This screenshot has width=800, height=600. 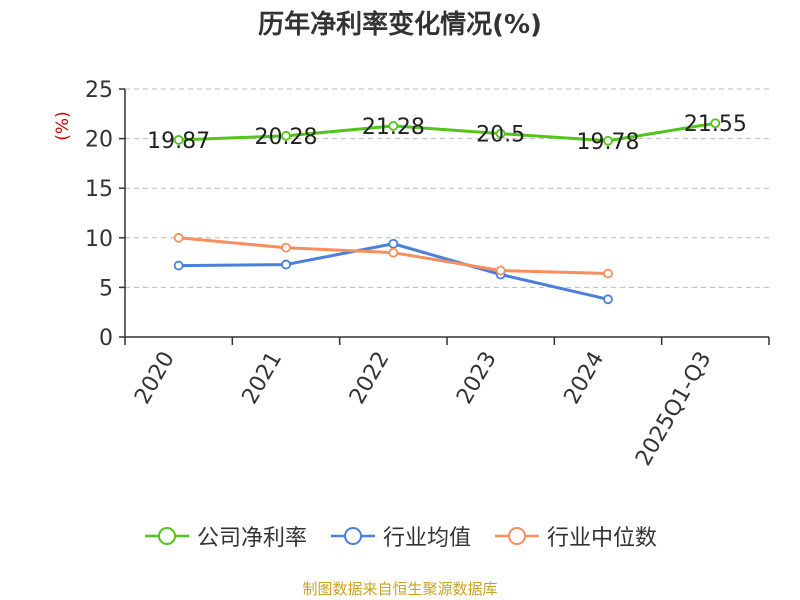 I want to click on data-labels: 19.87 20.28 21.28 20.5 19.78 21.55, so click(x=447, y=133).